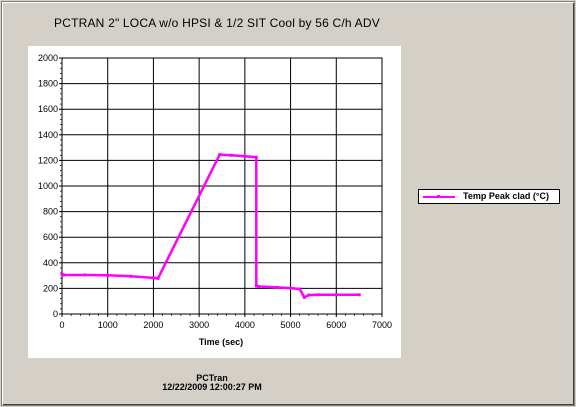 The image size is (576, 407). What do you see at coordinates (153, 325) in the screenshot?
I see `x-tick-label: 2000` at bounding box center [153, 325].